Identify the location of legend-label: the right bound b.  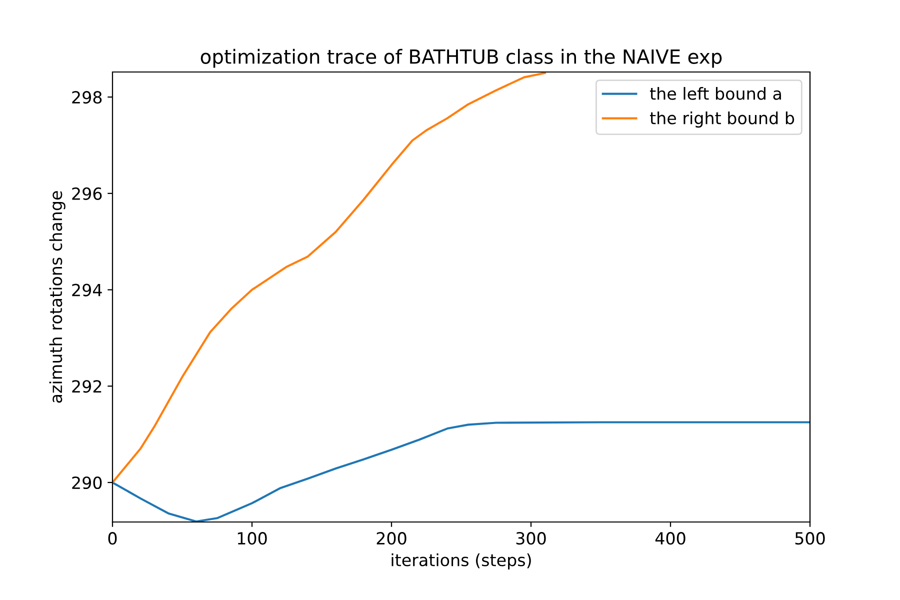
(722, 119).